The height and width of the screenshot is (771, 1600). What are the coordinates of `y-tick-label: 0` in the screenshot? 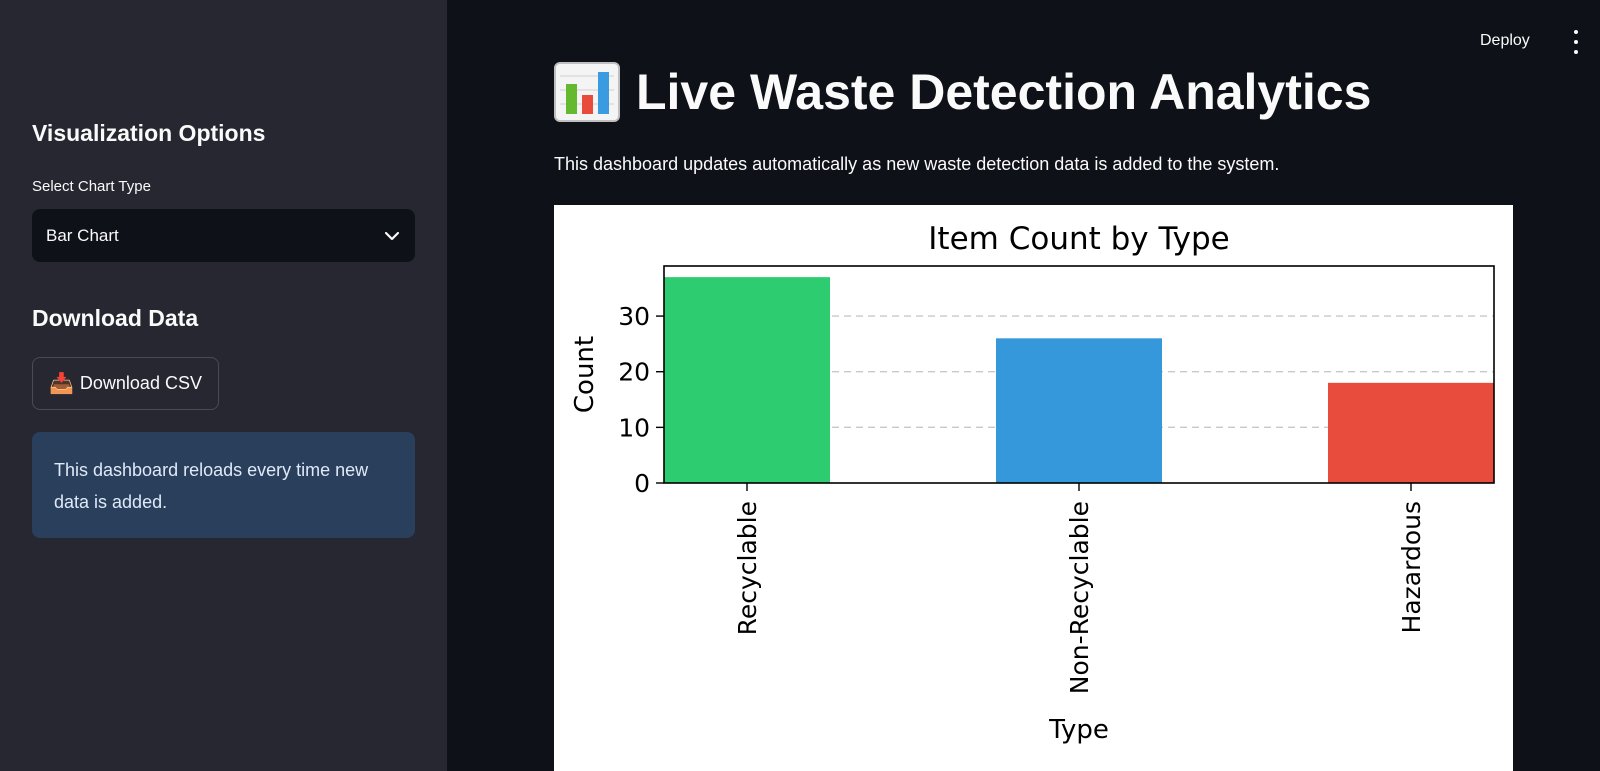 It's located at (642, 483).